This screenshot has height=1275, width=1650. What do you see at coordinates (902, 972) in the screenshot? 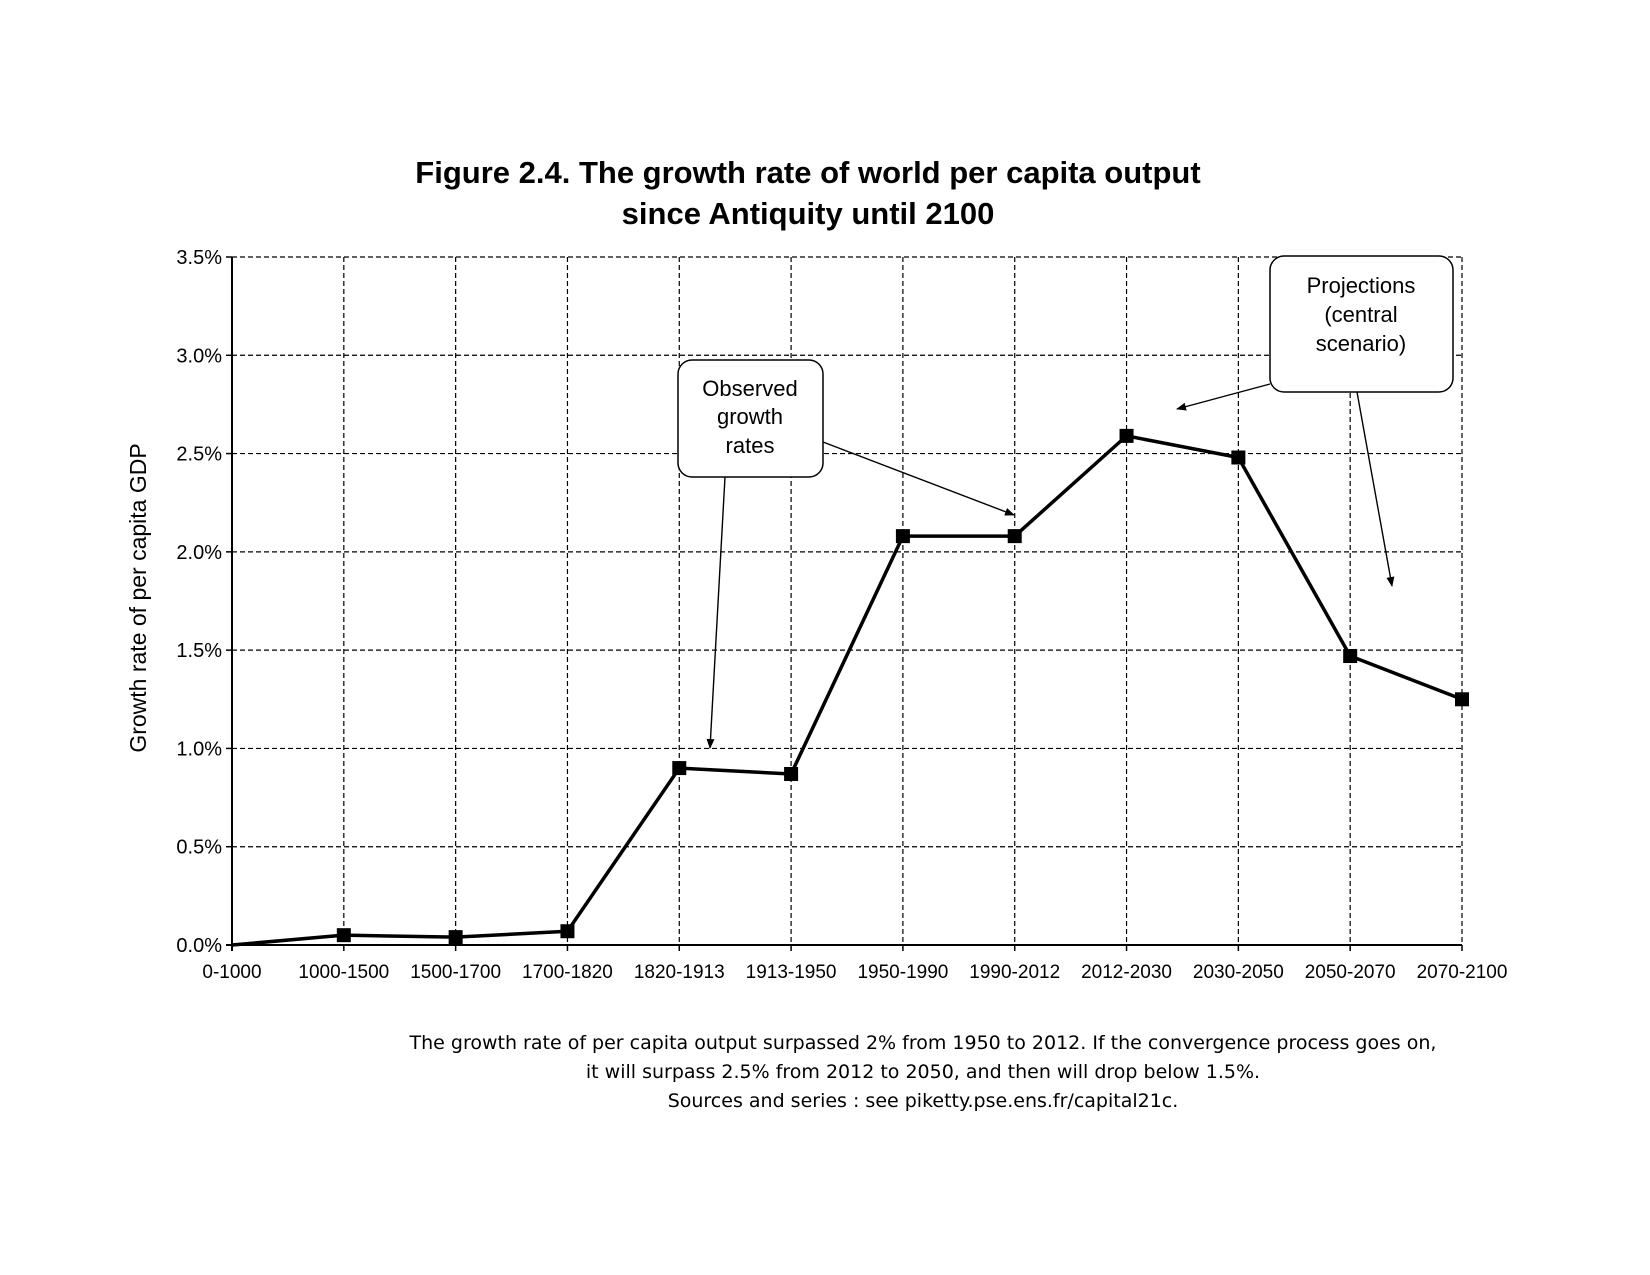
I see `x-tick-label: 1950-1990` at bounding box center [902, 972].